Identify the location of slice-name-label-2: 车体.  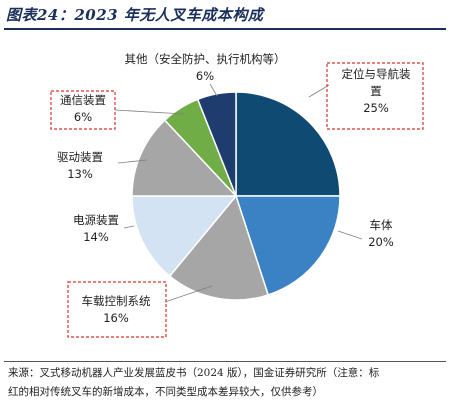
(381, 225).